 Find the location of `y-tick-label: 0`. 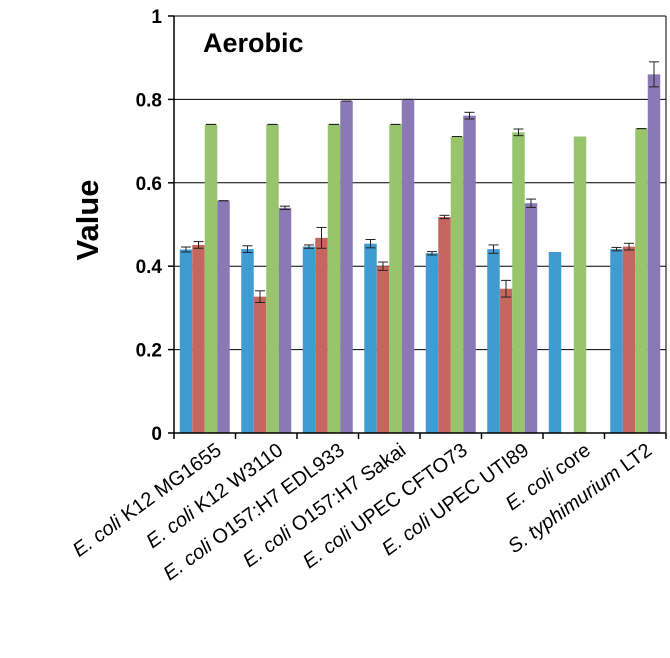

y-tick-label: 0 is located at coordinates (156, 434).